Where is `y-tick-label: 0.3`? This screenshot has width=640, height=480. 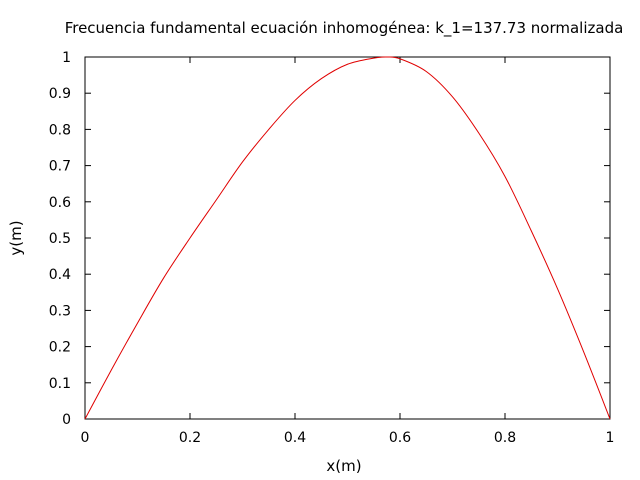
y-tick-label: 0.3 is located at coordinates (60, 311).